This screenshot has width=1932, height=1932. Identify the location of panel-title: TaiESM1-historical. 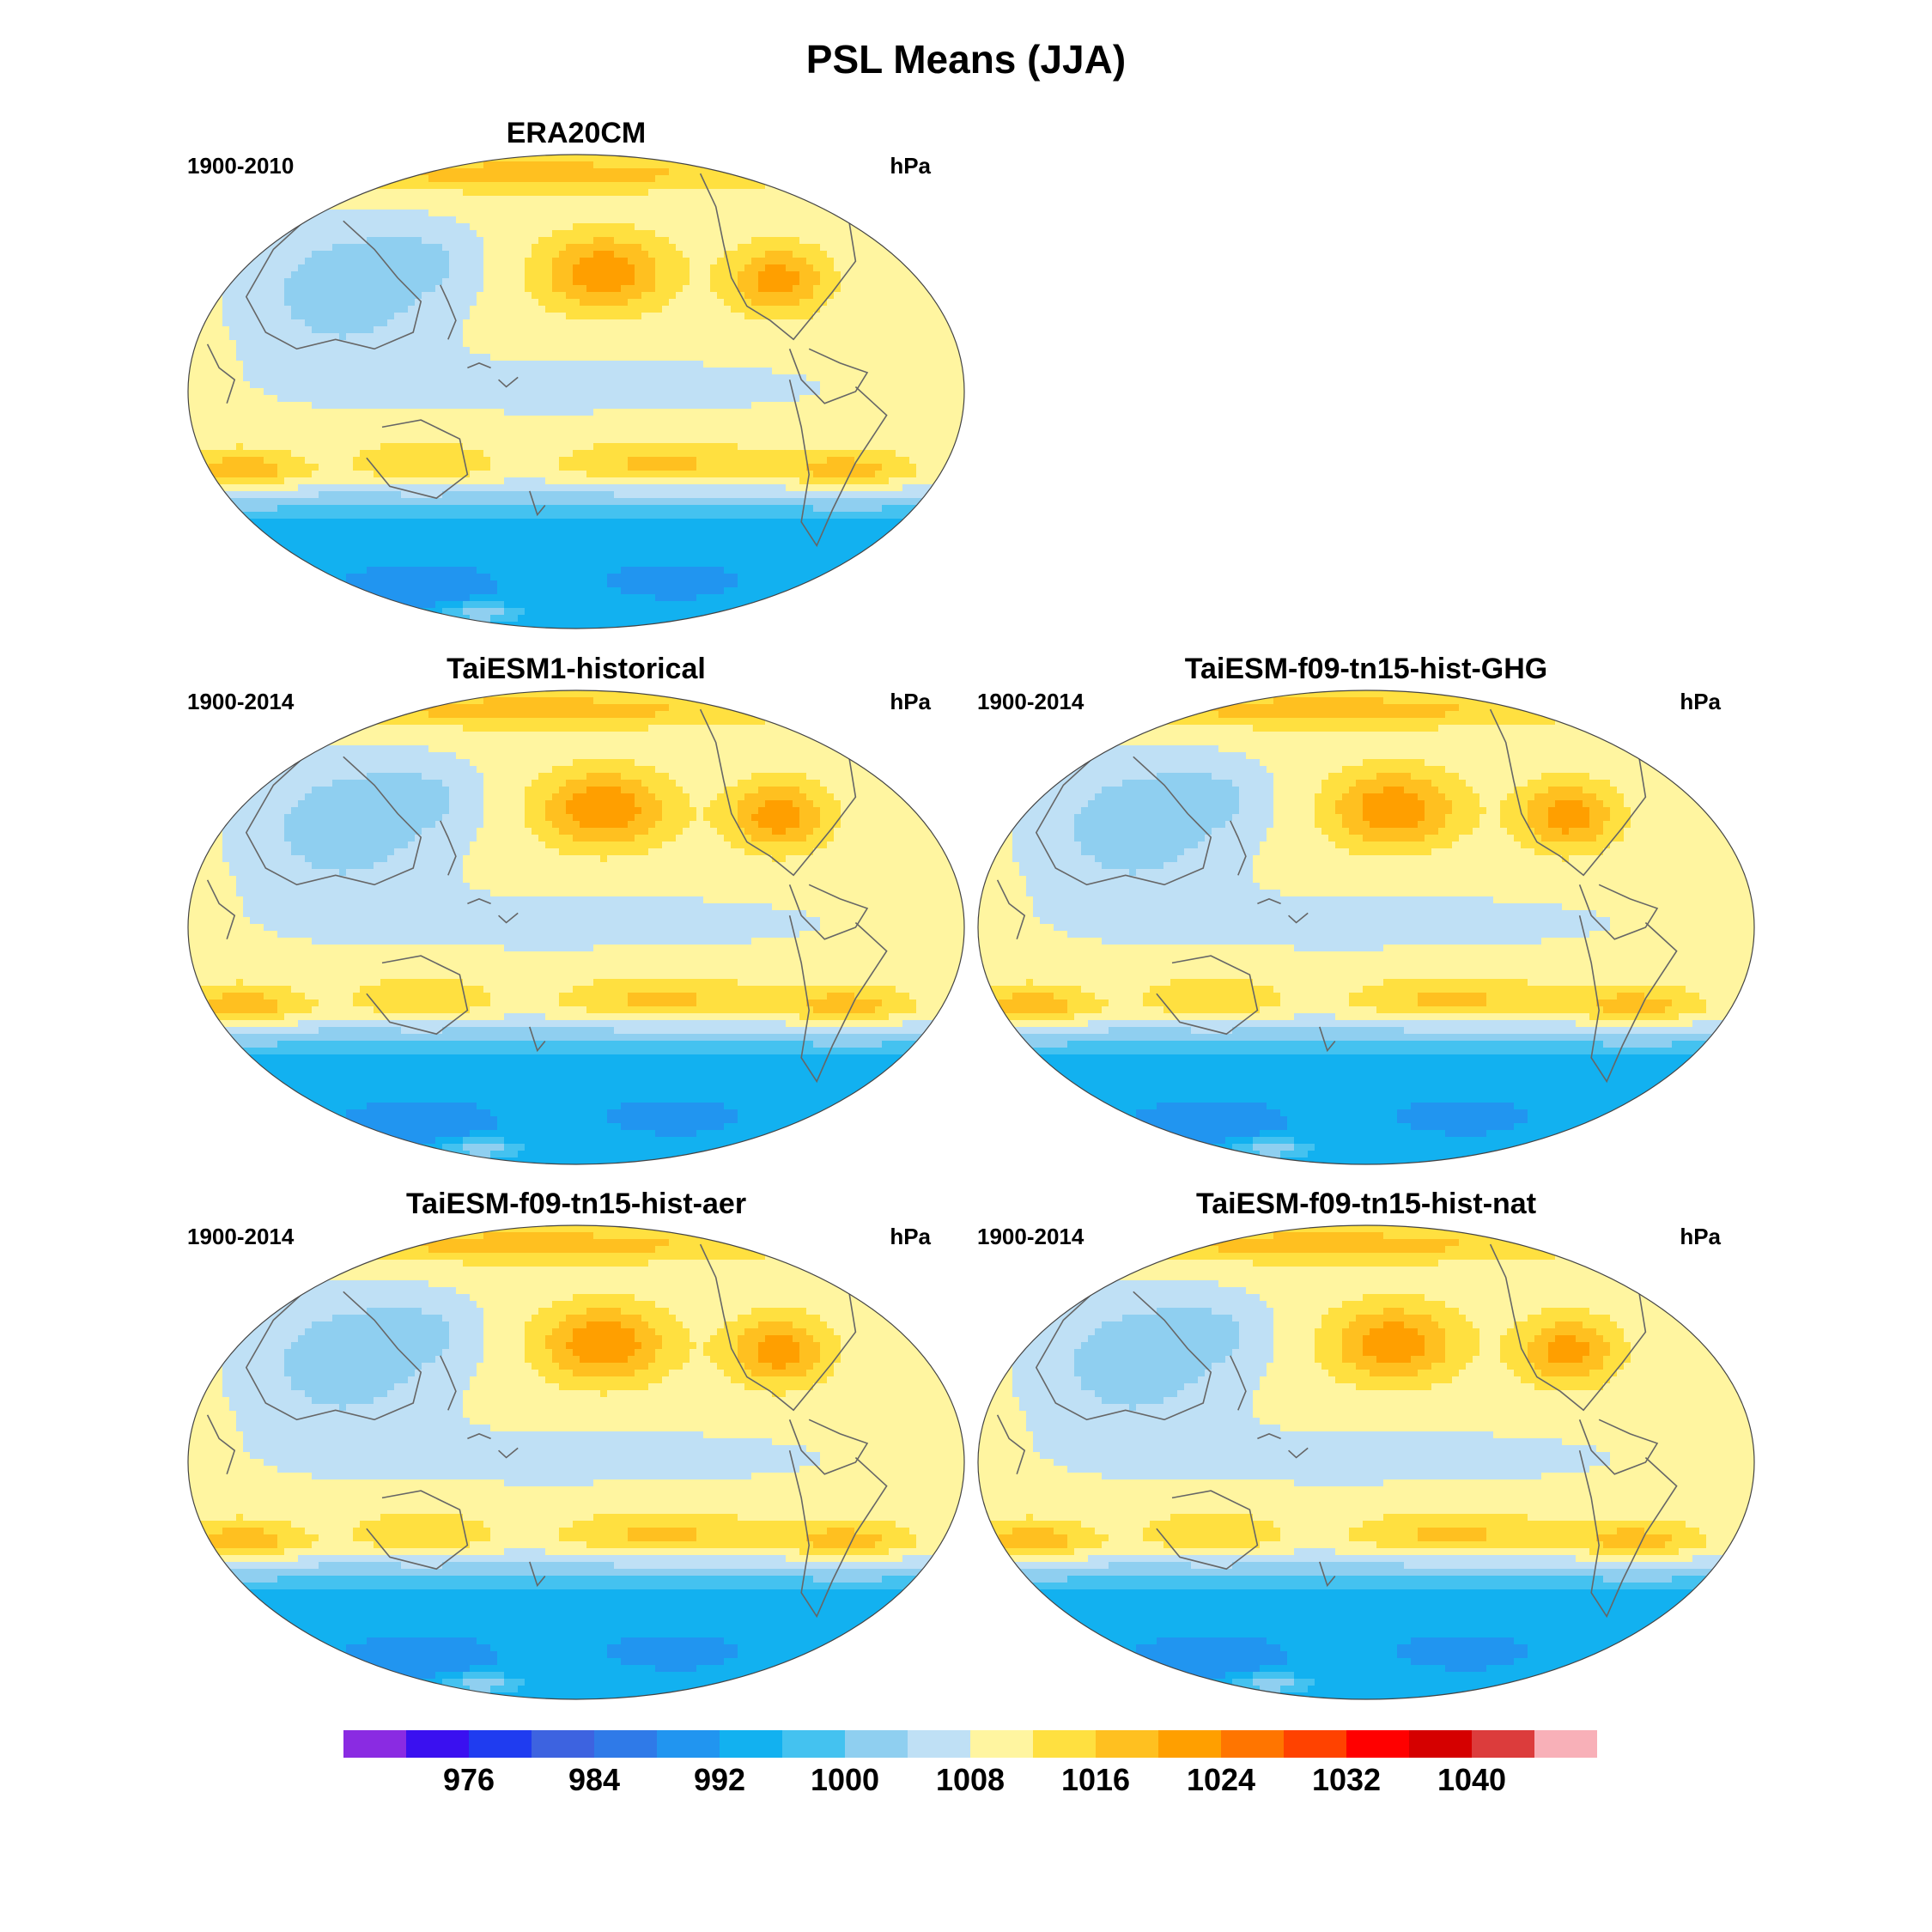
(576, 669).